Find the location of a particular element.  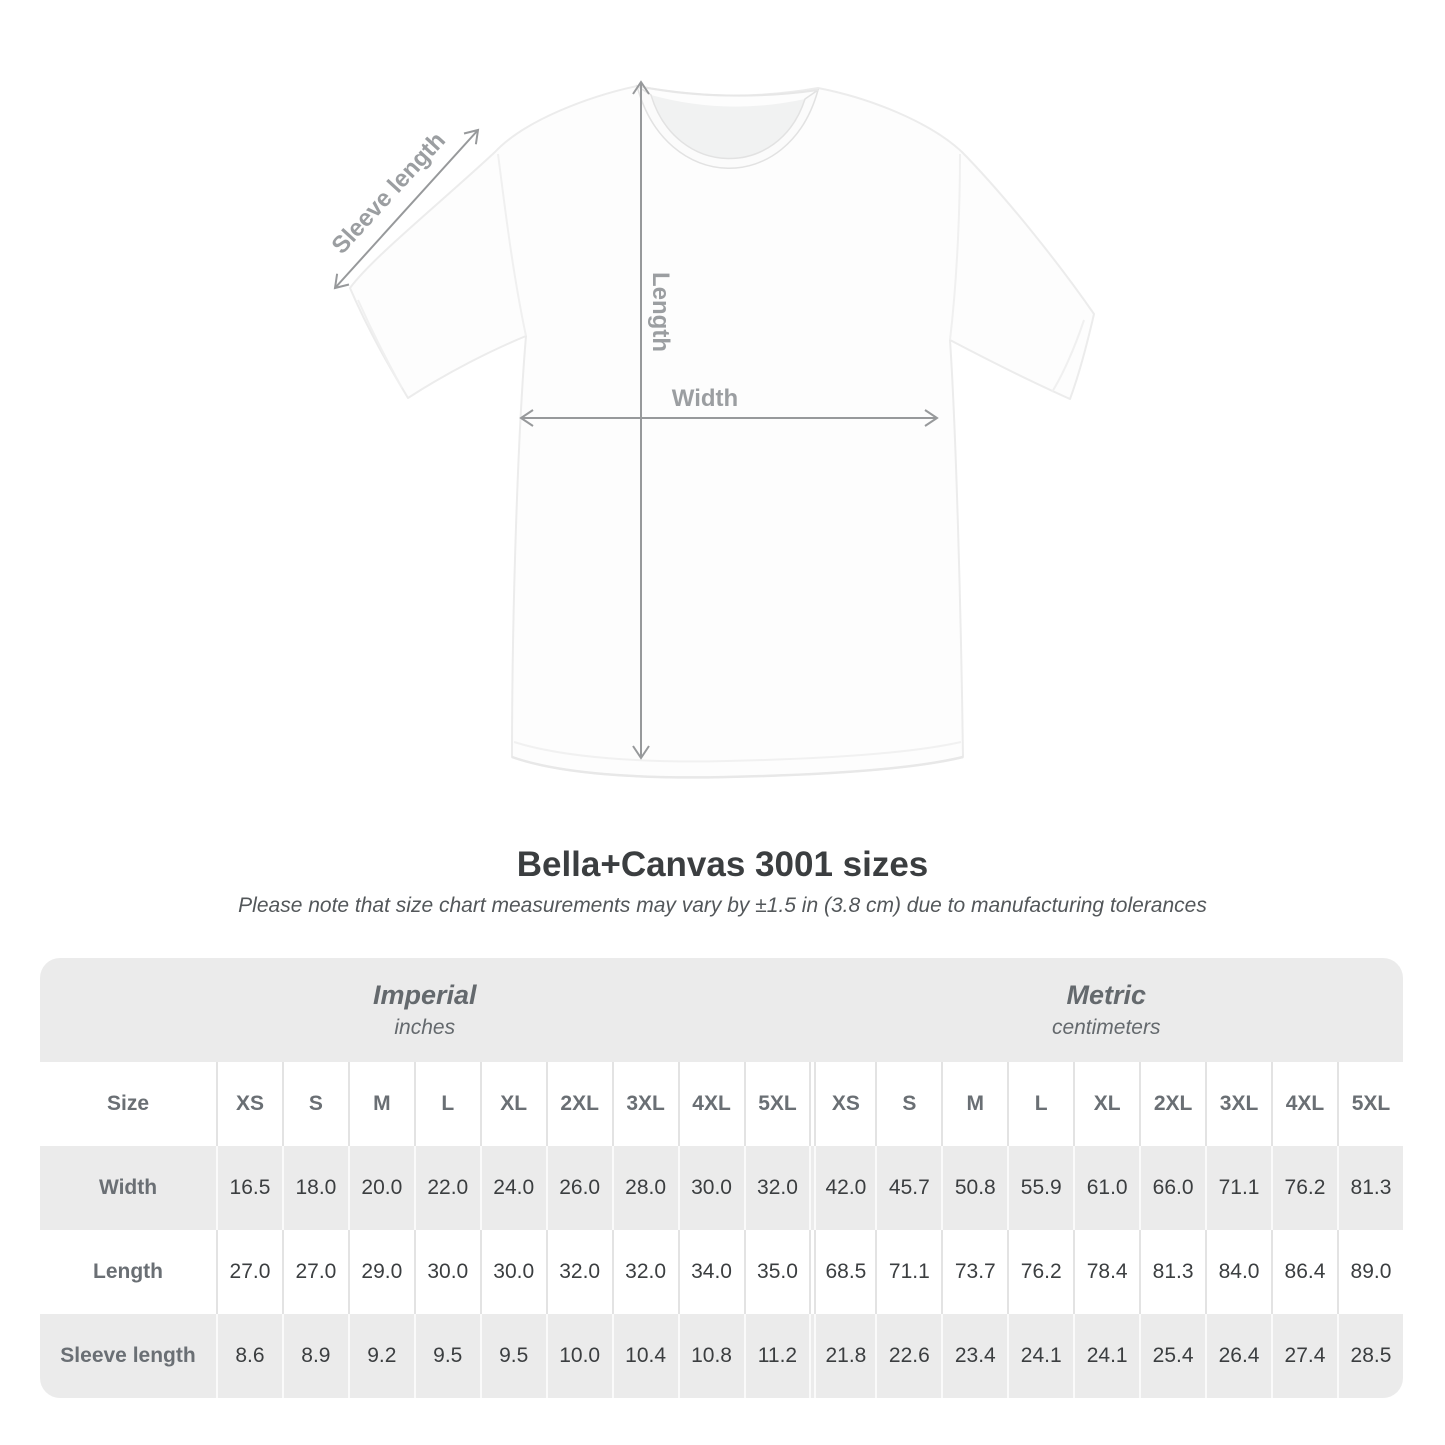

row-label: Width is located at coordinates (128, 1188).